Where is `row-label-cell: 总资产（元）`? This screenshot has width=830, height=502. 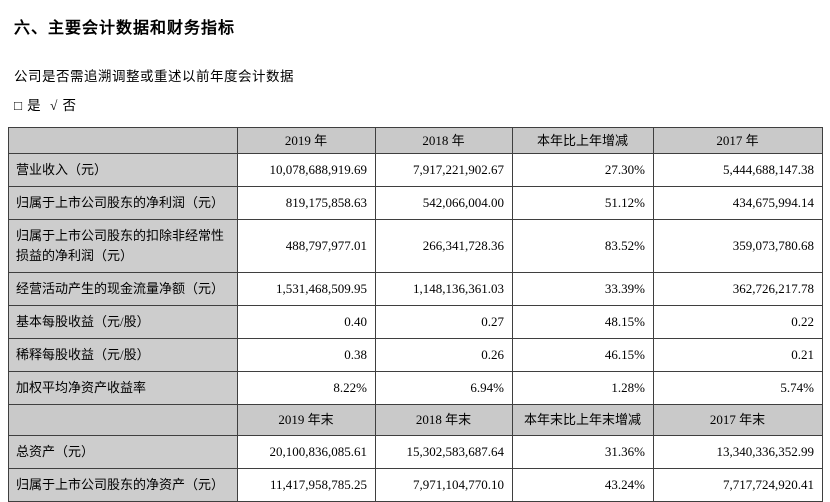
row-label-cell: 总资产（元） is located at coordinates (123, 452).